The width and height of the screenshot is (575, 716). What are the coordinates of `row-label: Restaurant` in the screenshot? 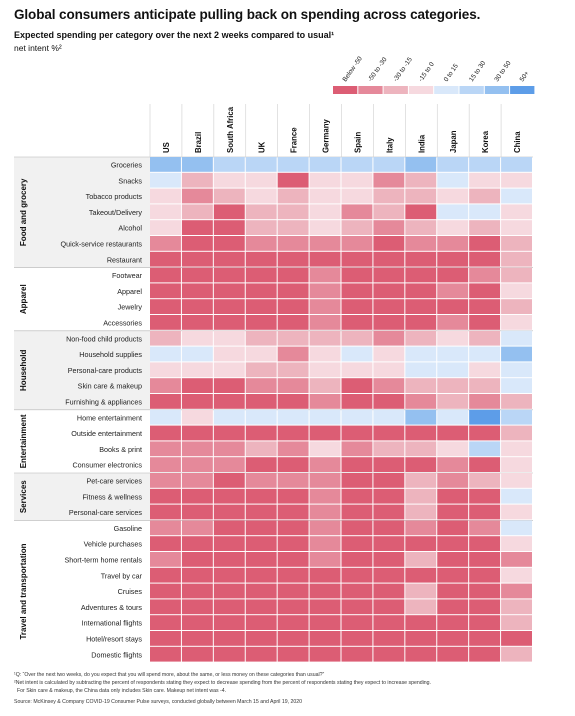 It's located at (124, 259).